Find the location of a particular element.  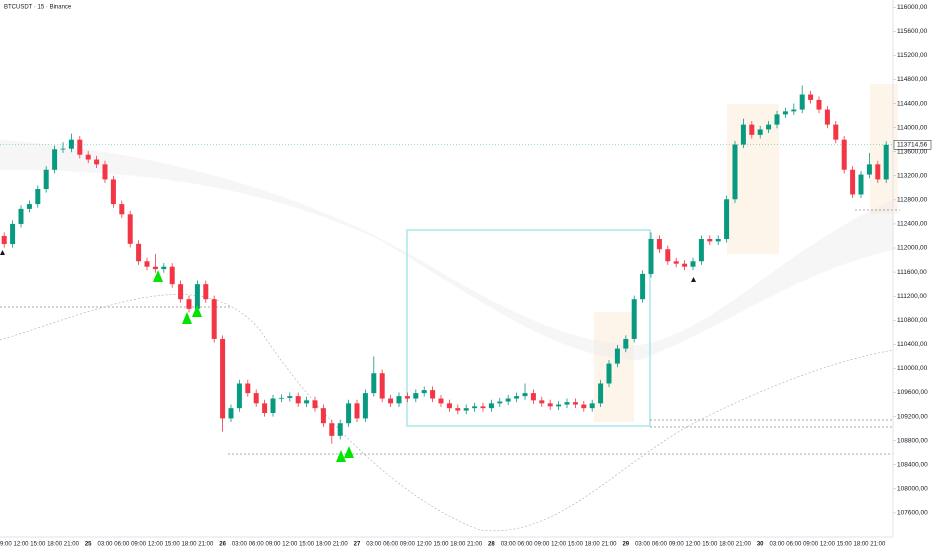

y-tick-label: 113200,00 is located at coordinates (912, 176).